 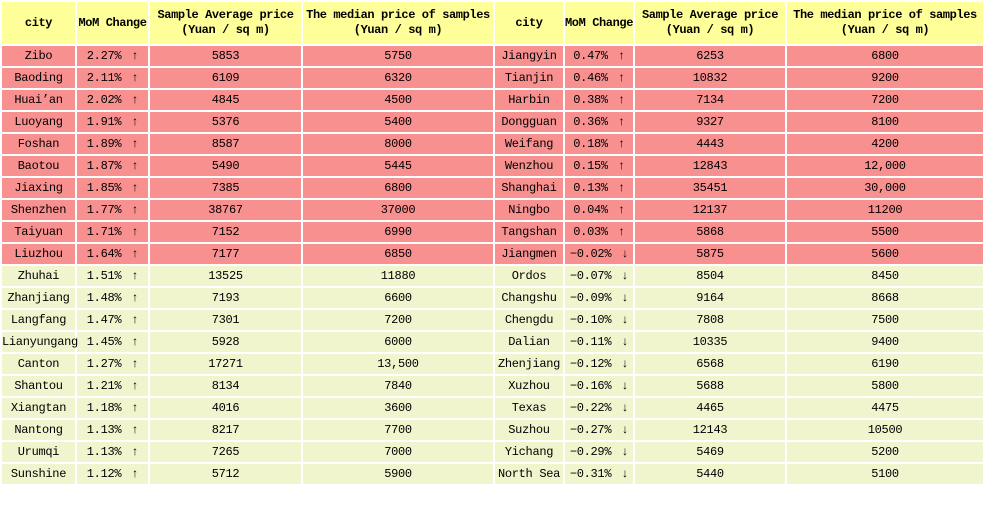 I want to click on avg-price-cell: 4845, so click(x=225, y=100).